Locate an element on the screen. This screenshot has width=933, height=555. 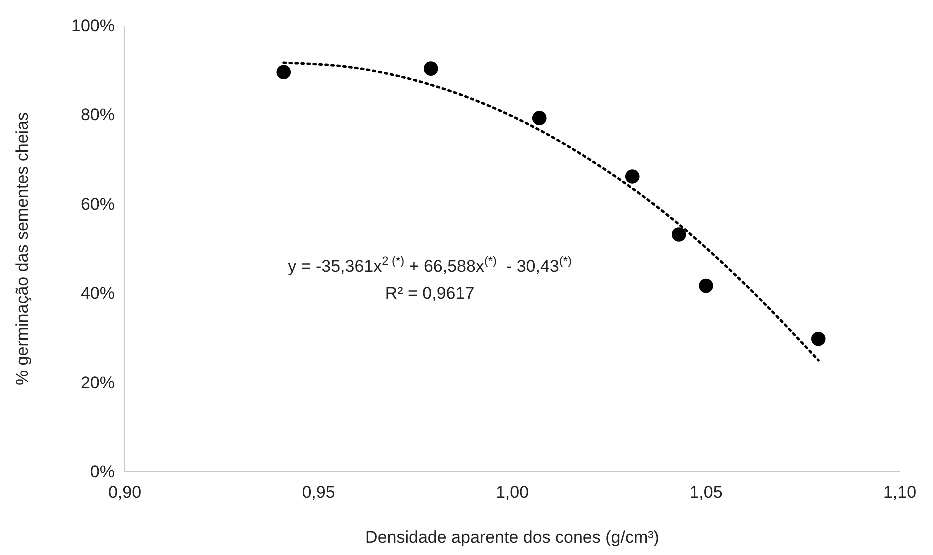
y-tick-label: 40% is located at coordinates (97, 294).